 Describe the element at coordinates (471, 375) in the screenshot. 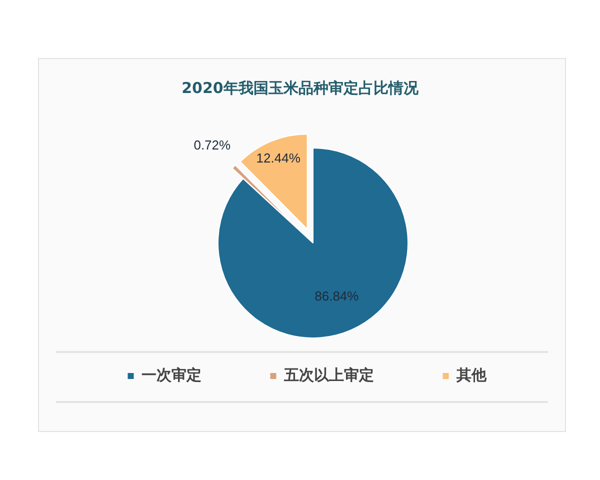

I see `legend-label: 其他` at that location.